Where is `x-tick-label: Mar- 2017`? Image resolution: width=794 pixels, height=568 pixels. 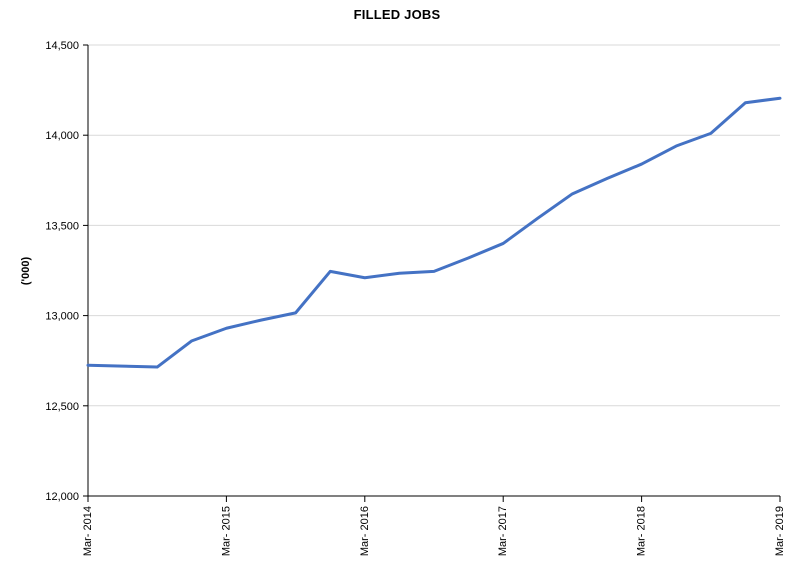 x-tick-label: Mar- 2017 is located at coordinates (503, 531).